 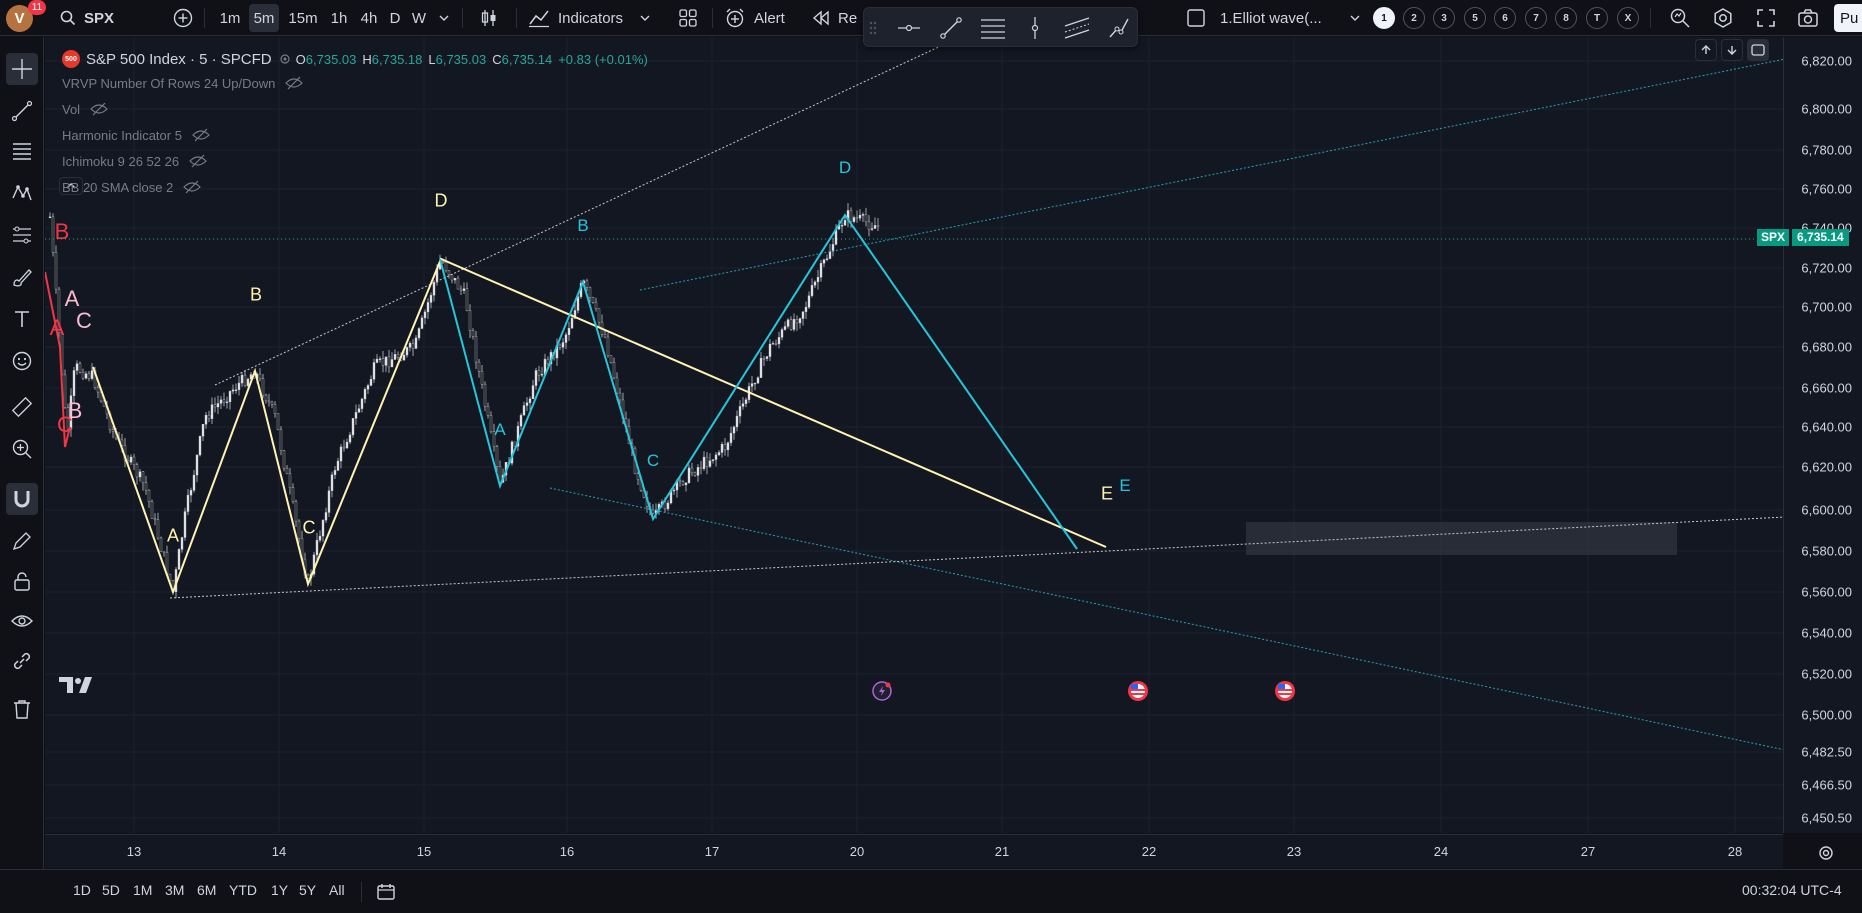 I want to click on upper-channel-line, so click(x=976, y=557).